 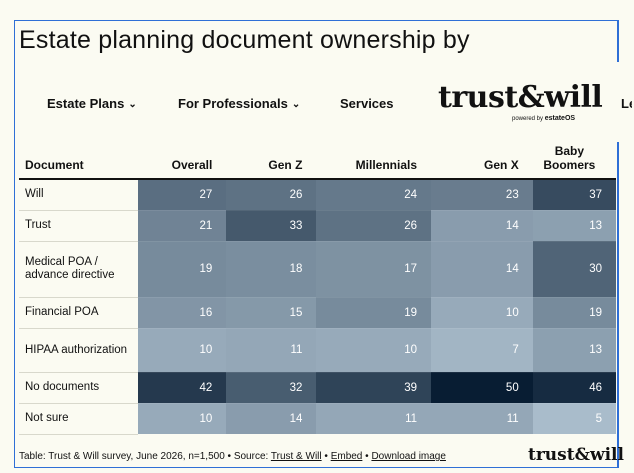 What do you see at coordinates (626, 103) in the screenshot?
I see `nav-cut-item: Le` at bounding box center [626, 103].